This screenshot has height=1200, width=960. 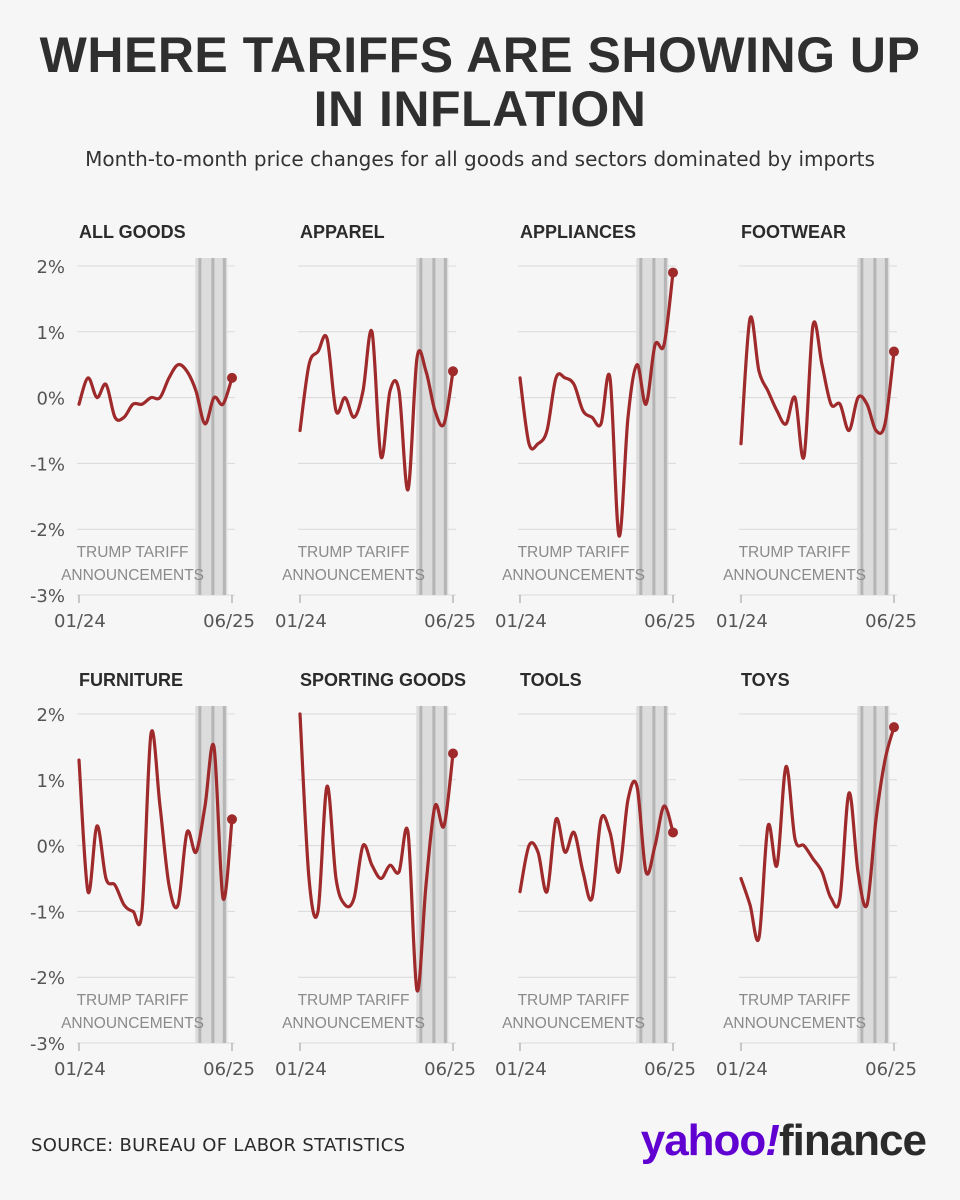 I want to click on panel-title: TOYS, so click(x=765, y=680).